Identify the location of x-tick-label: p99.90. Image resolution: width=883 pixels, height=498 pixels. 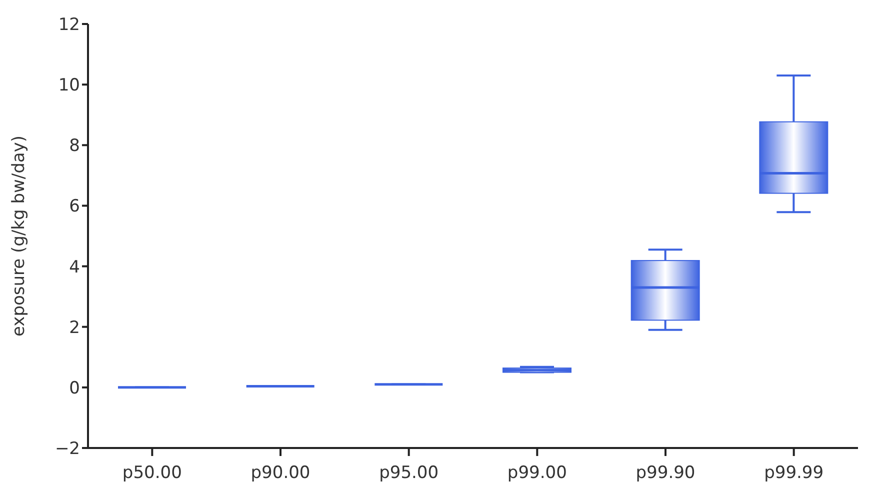
(666, 473).